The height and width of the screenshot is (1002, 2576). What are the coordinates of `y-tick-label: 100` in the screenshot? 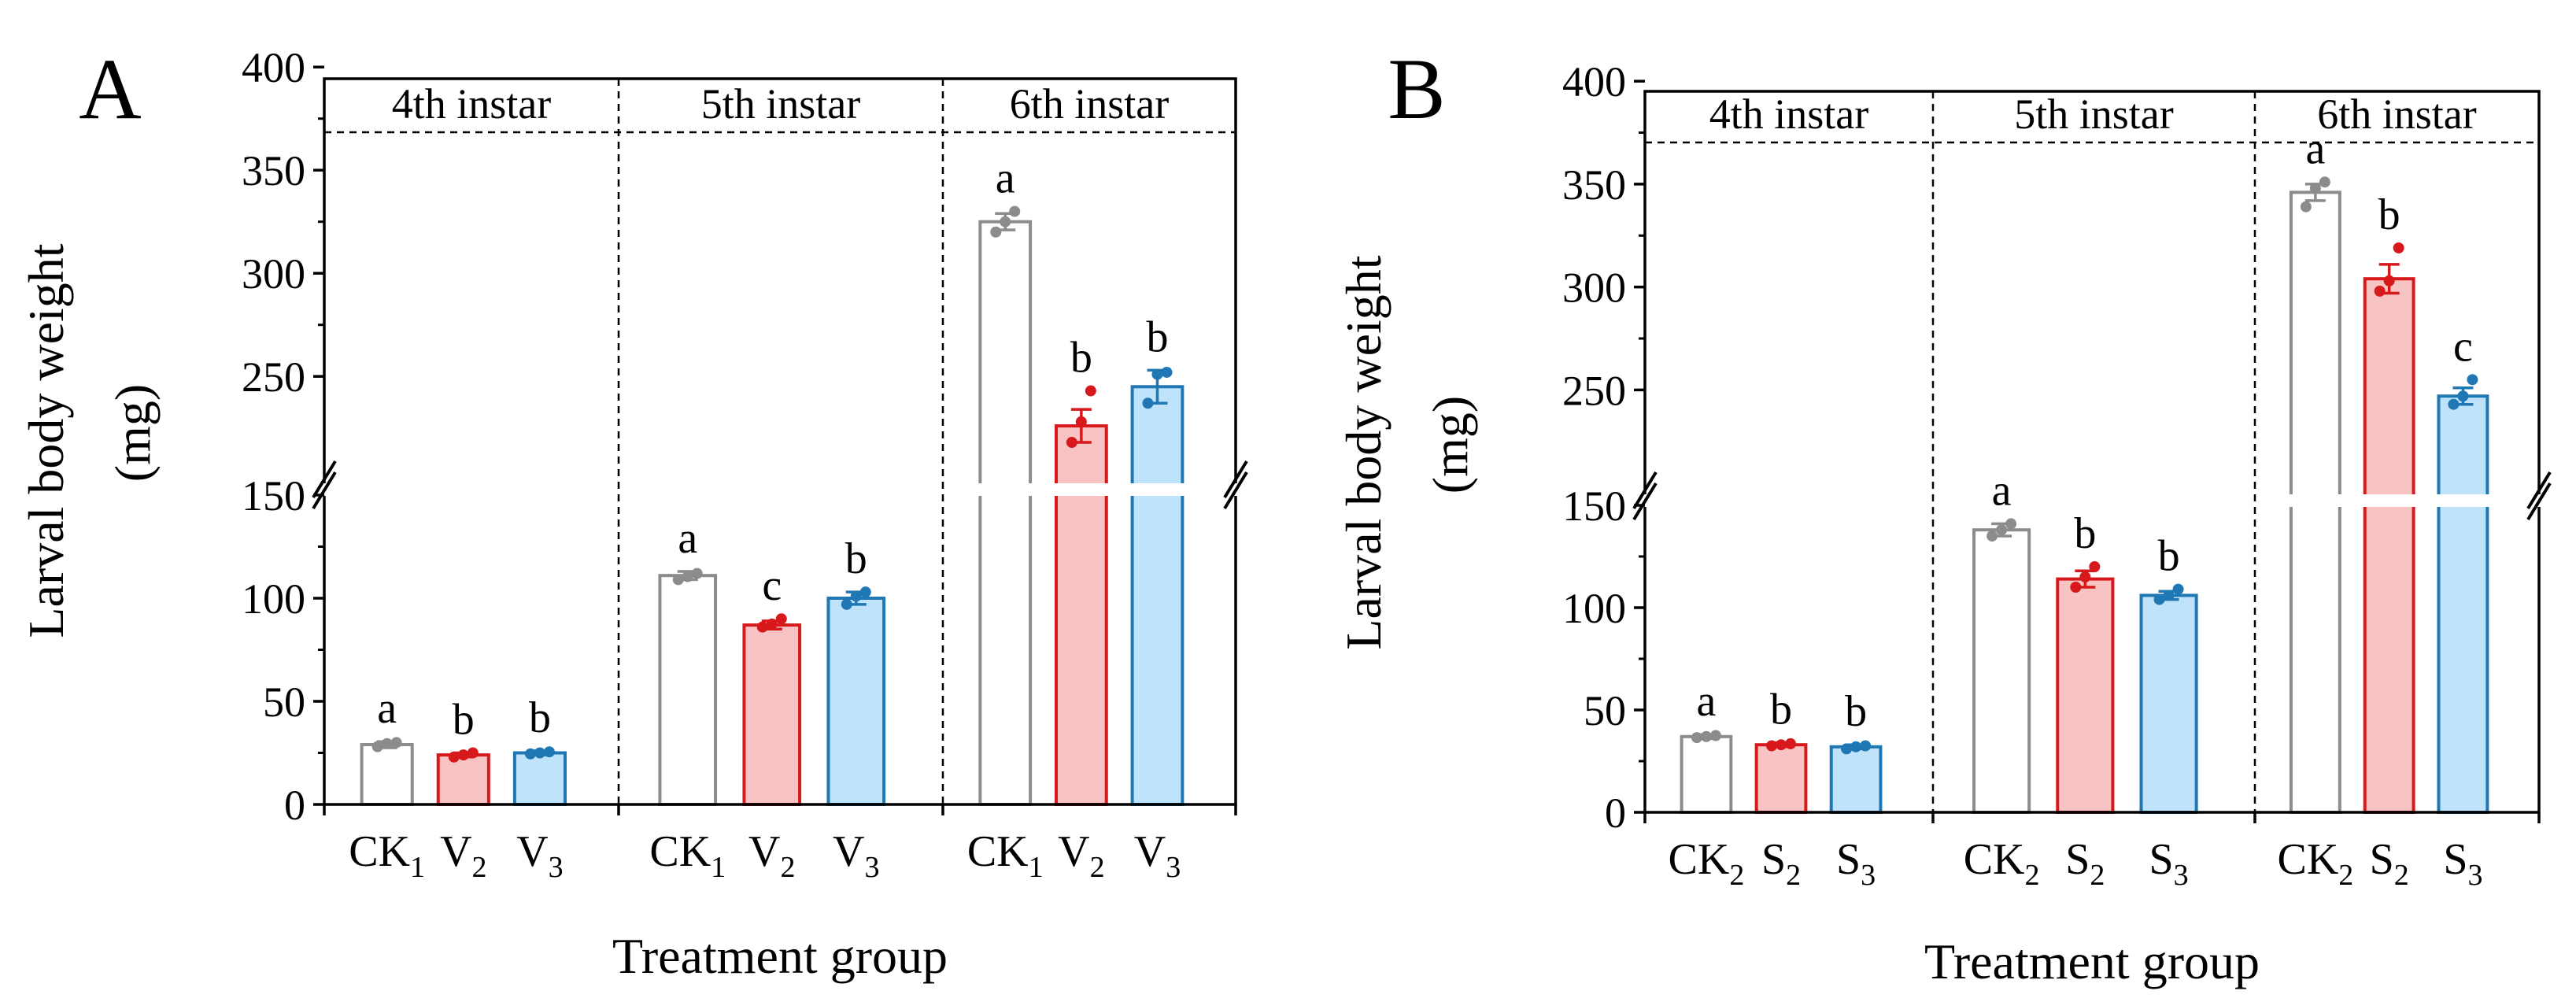 It's located at (1594, 608).